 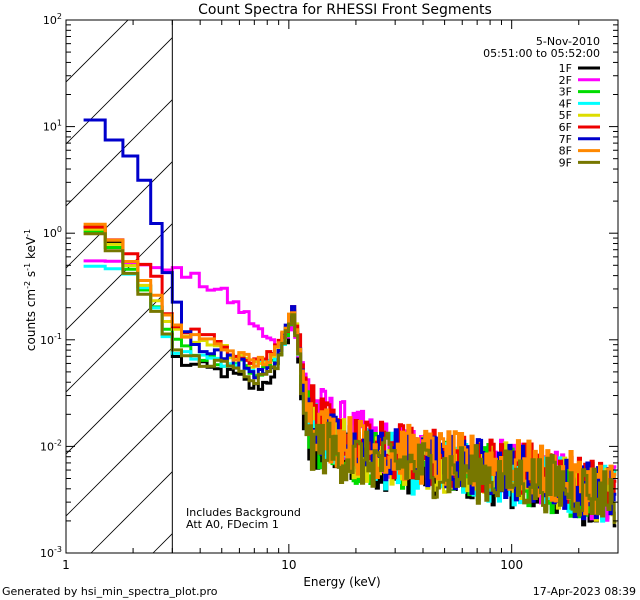 What do you see at coordinates (51, 339) in the screenshot?
I see `y-tick-label: 10⁻¹` at bounding box center [51, 339].